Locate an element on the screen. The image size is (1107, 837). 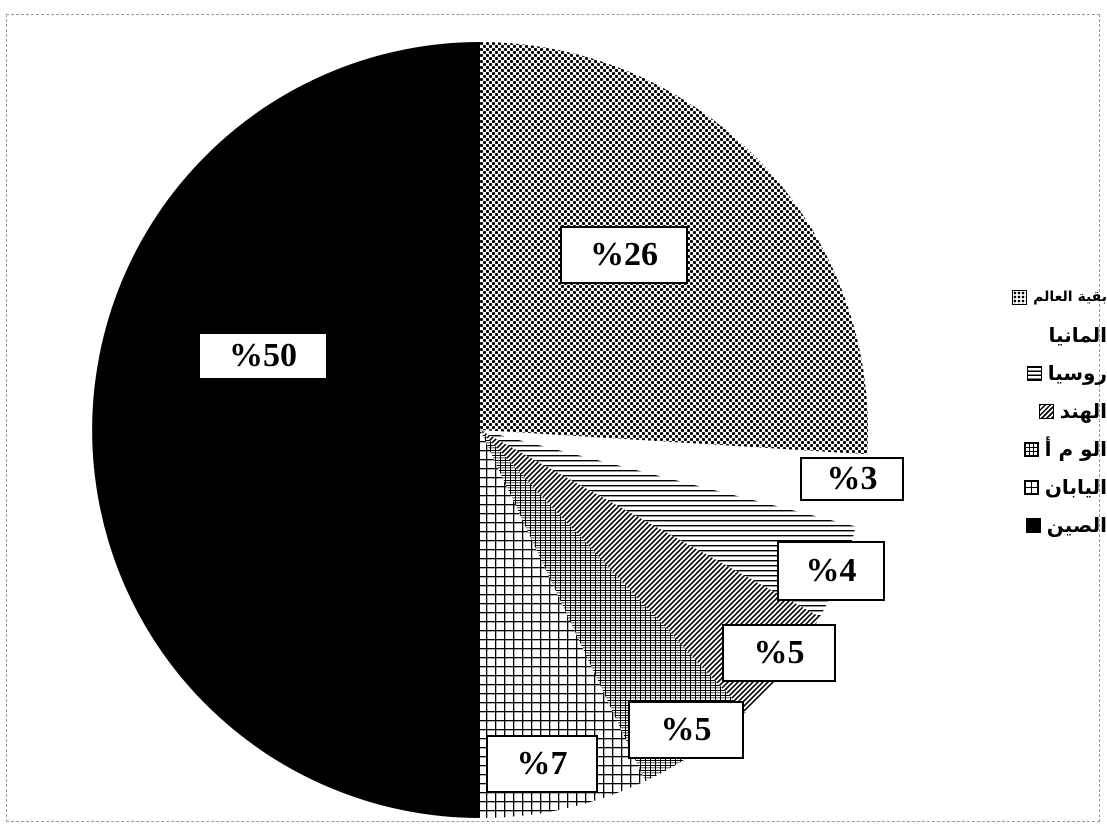
legend-swatch-diag is located at coordinates (1046, 411).